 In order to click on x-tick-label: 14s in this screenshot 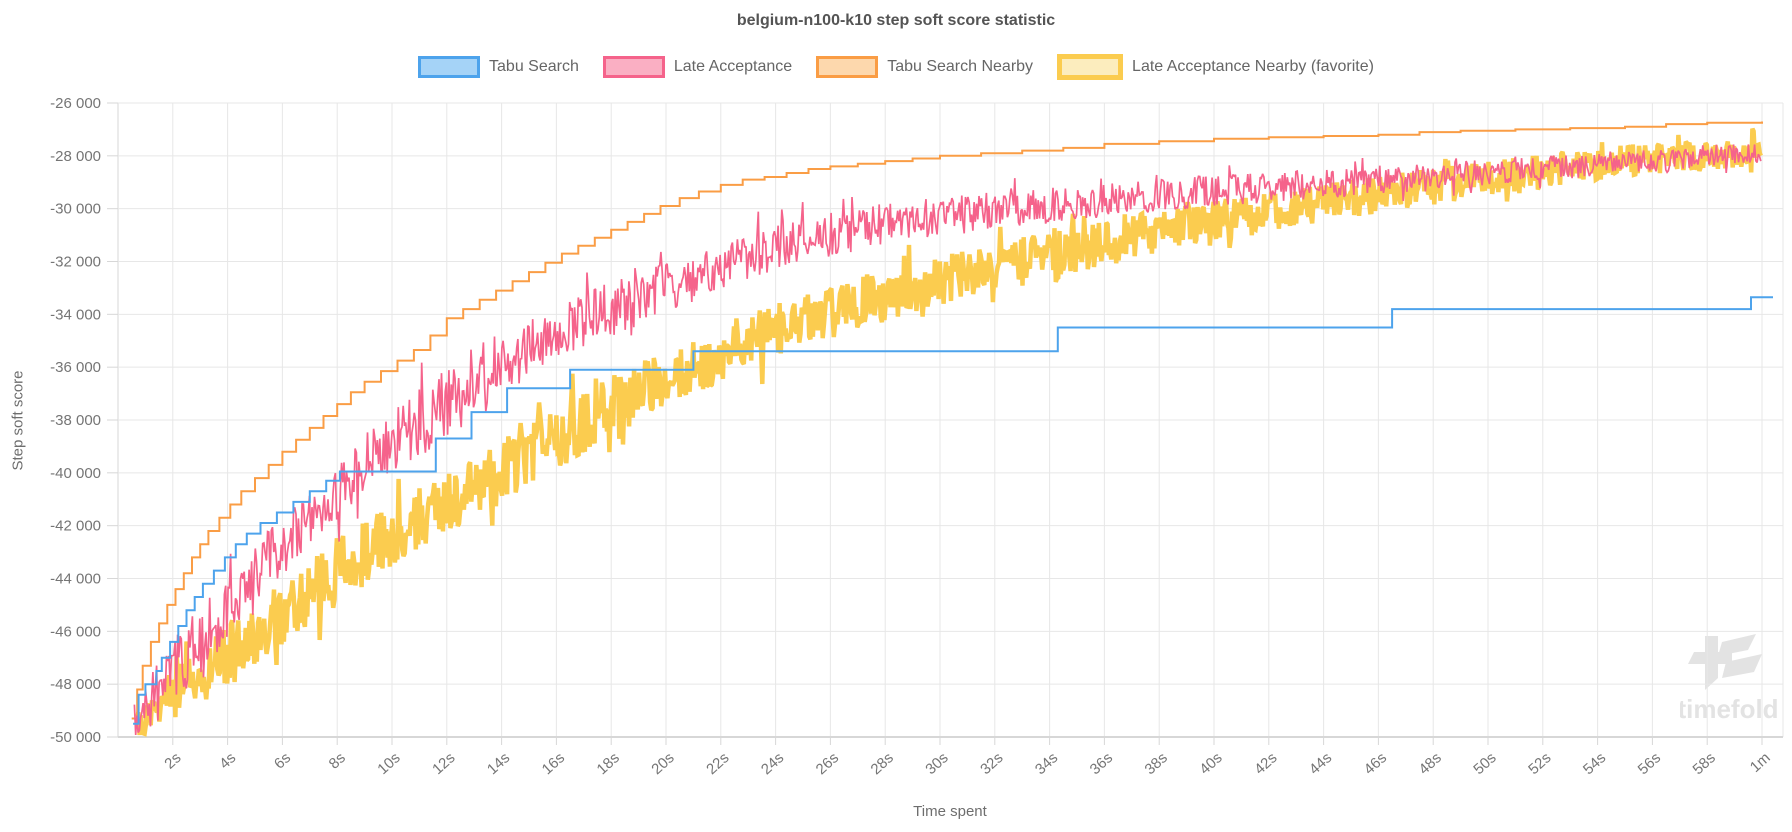, I will do `click(498, 763)`.